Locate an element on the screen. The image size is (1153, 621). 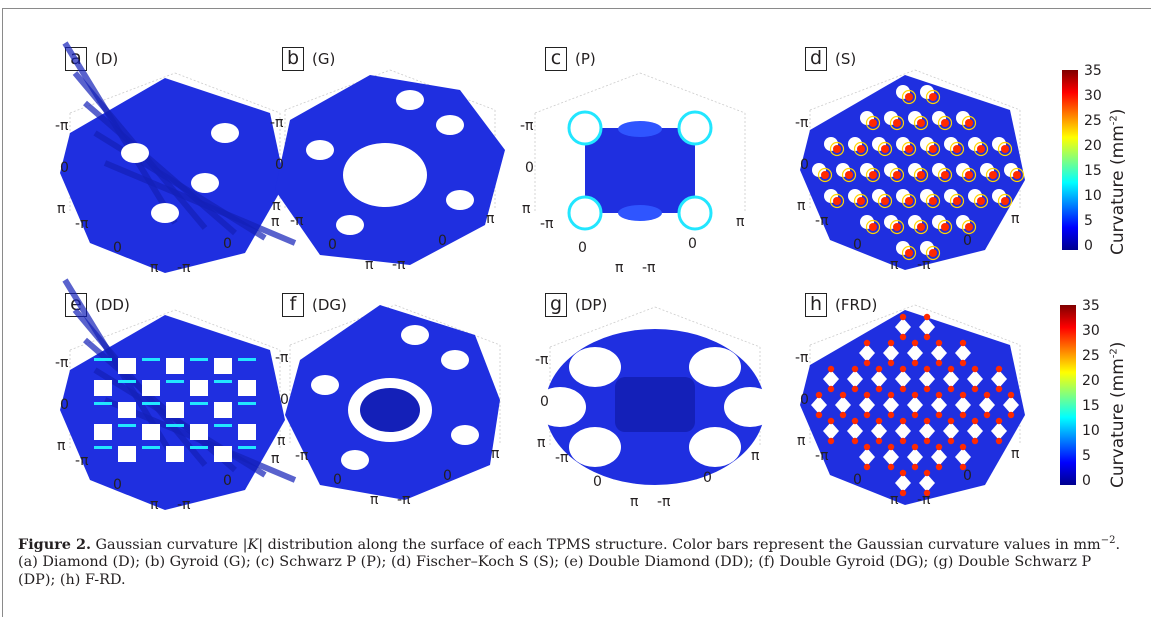
colorbar-title-top: Curvature (mm-2) is located at coordinates (1118, 181).